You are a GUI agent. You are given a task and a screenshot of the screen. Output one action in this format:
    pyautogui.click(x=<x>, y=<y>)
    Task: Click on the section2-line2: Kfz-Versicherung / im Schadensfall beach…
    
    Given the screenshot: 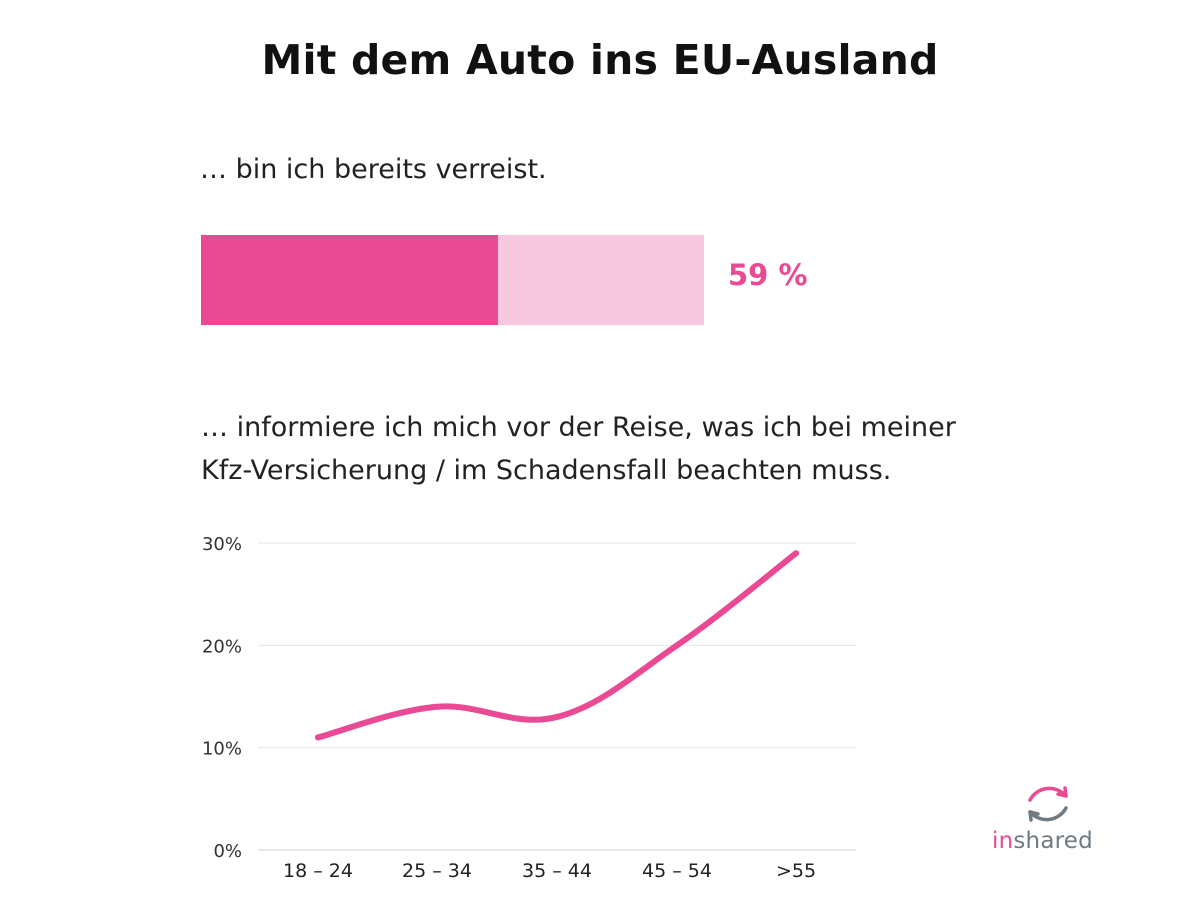 What is the action you would take?
    pyautogui.click(x=546, y=470)
    